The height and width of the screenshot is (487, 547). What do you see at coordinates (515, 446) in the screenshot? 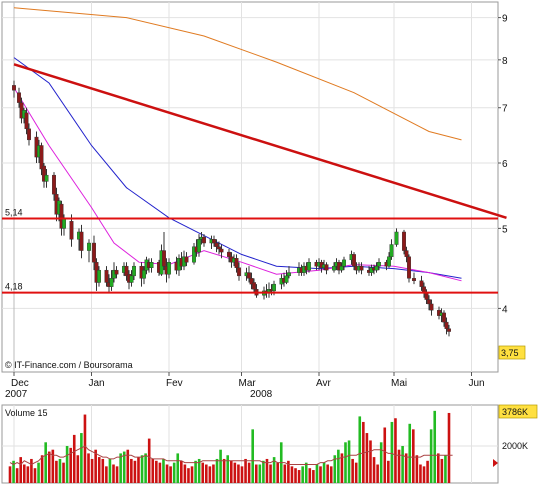
I see `volume-tick-2000k: 2000K` at bounding box center [515, 446].